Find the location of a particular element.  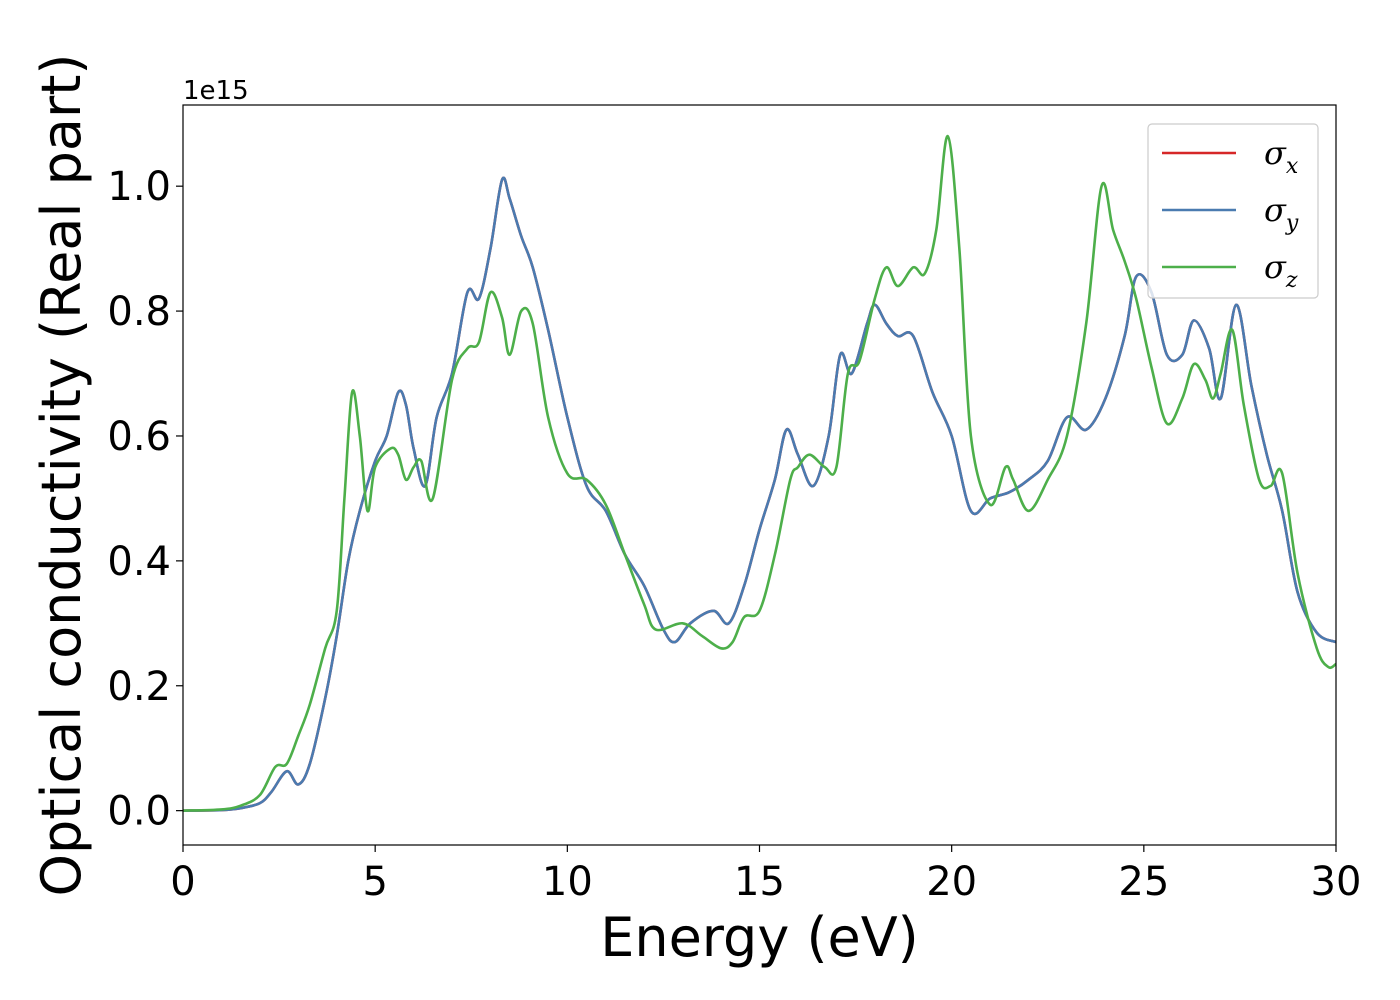

x-axis-title: Energy (eV) is located at coordinates (759, 937).